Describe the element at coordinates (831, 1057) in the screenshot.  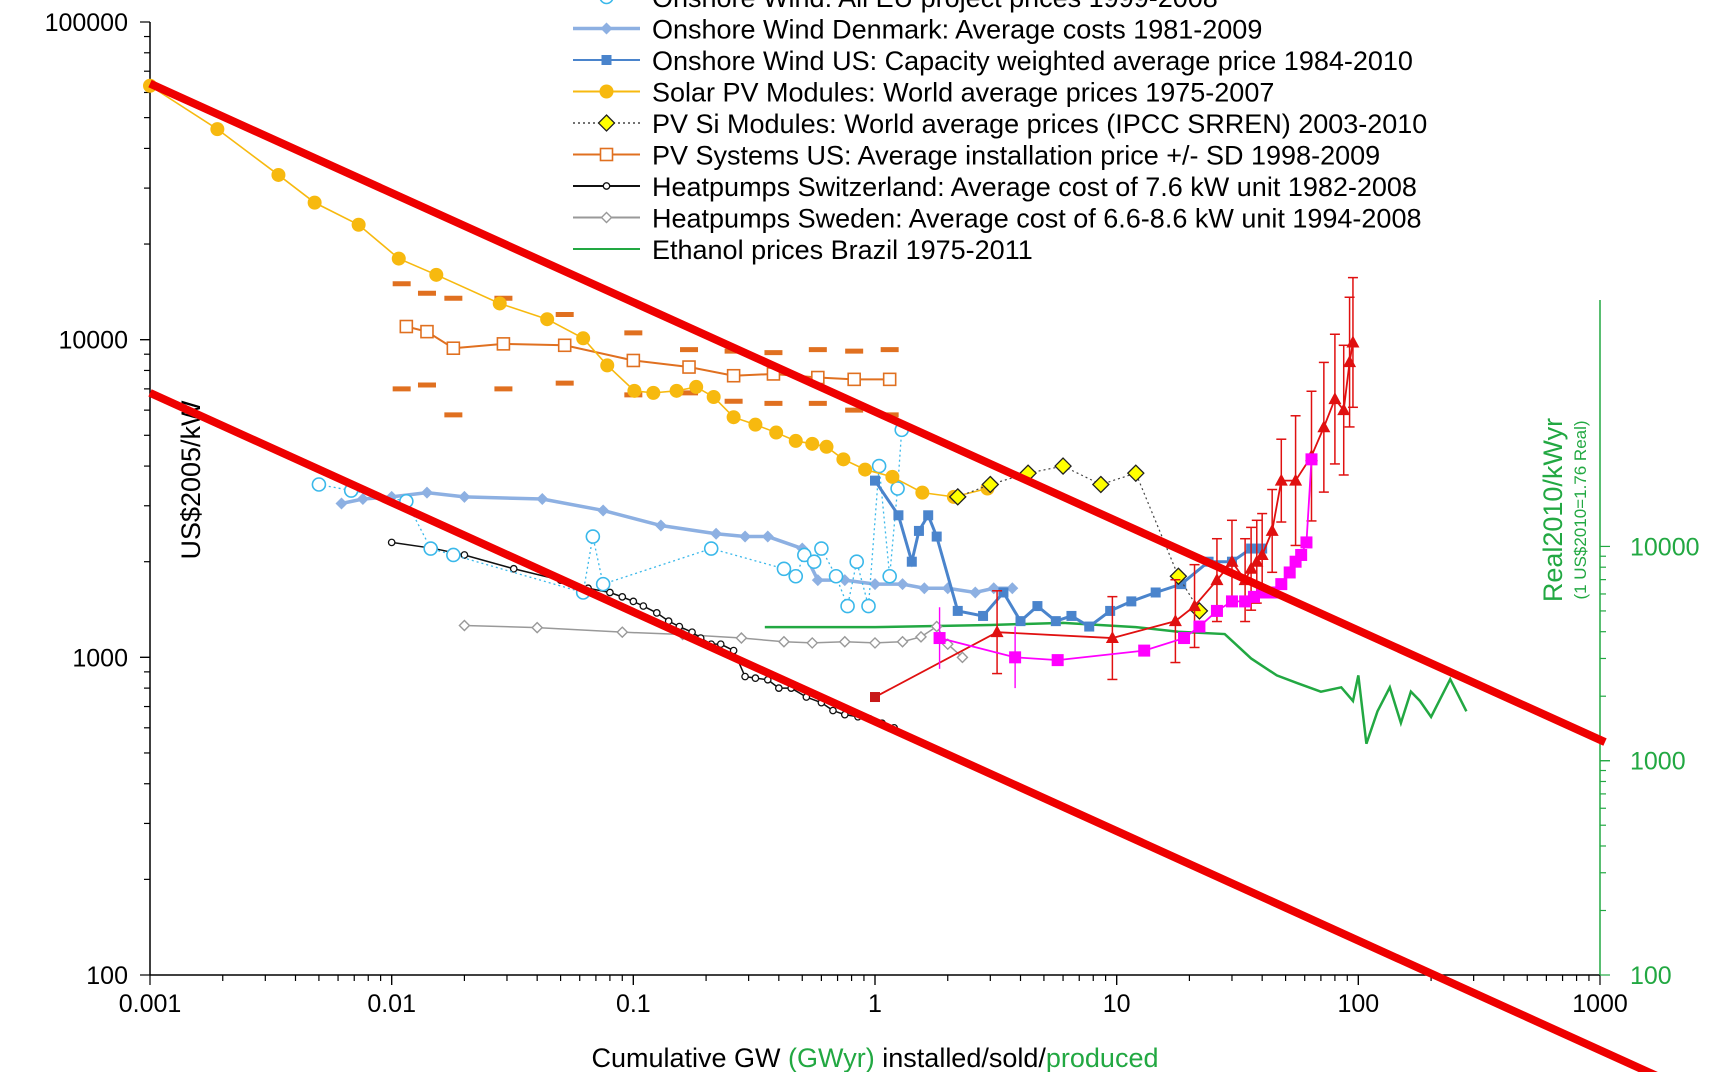
I see `x-axis-label-gwyr: (GWyr)` at that location.